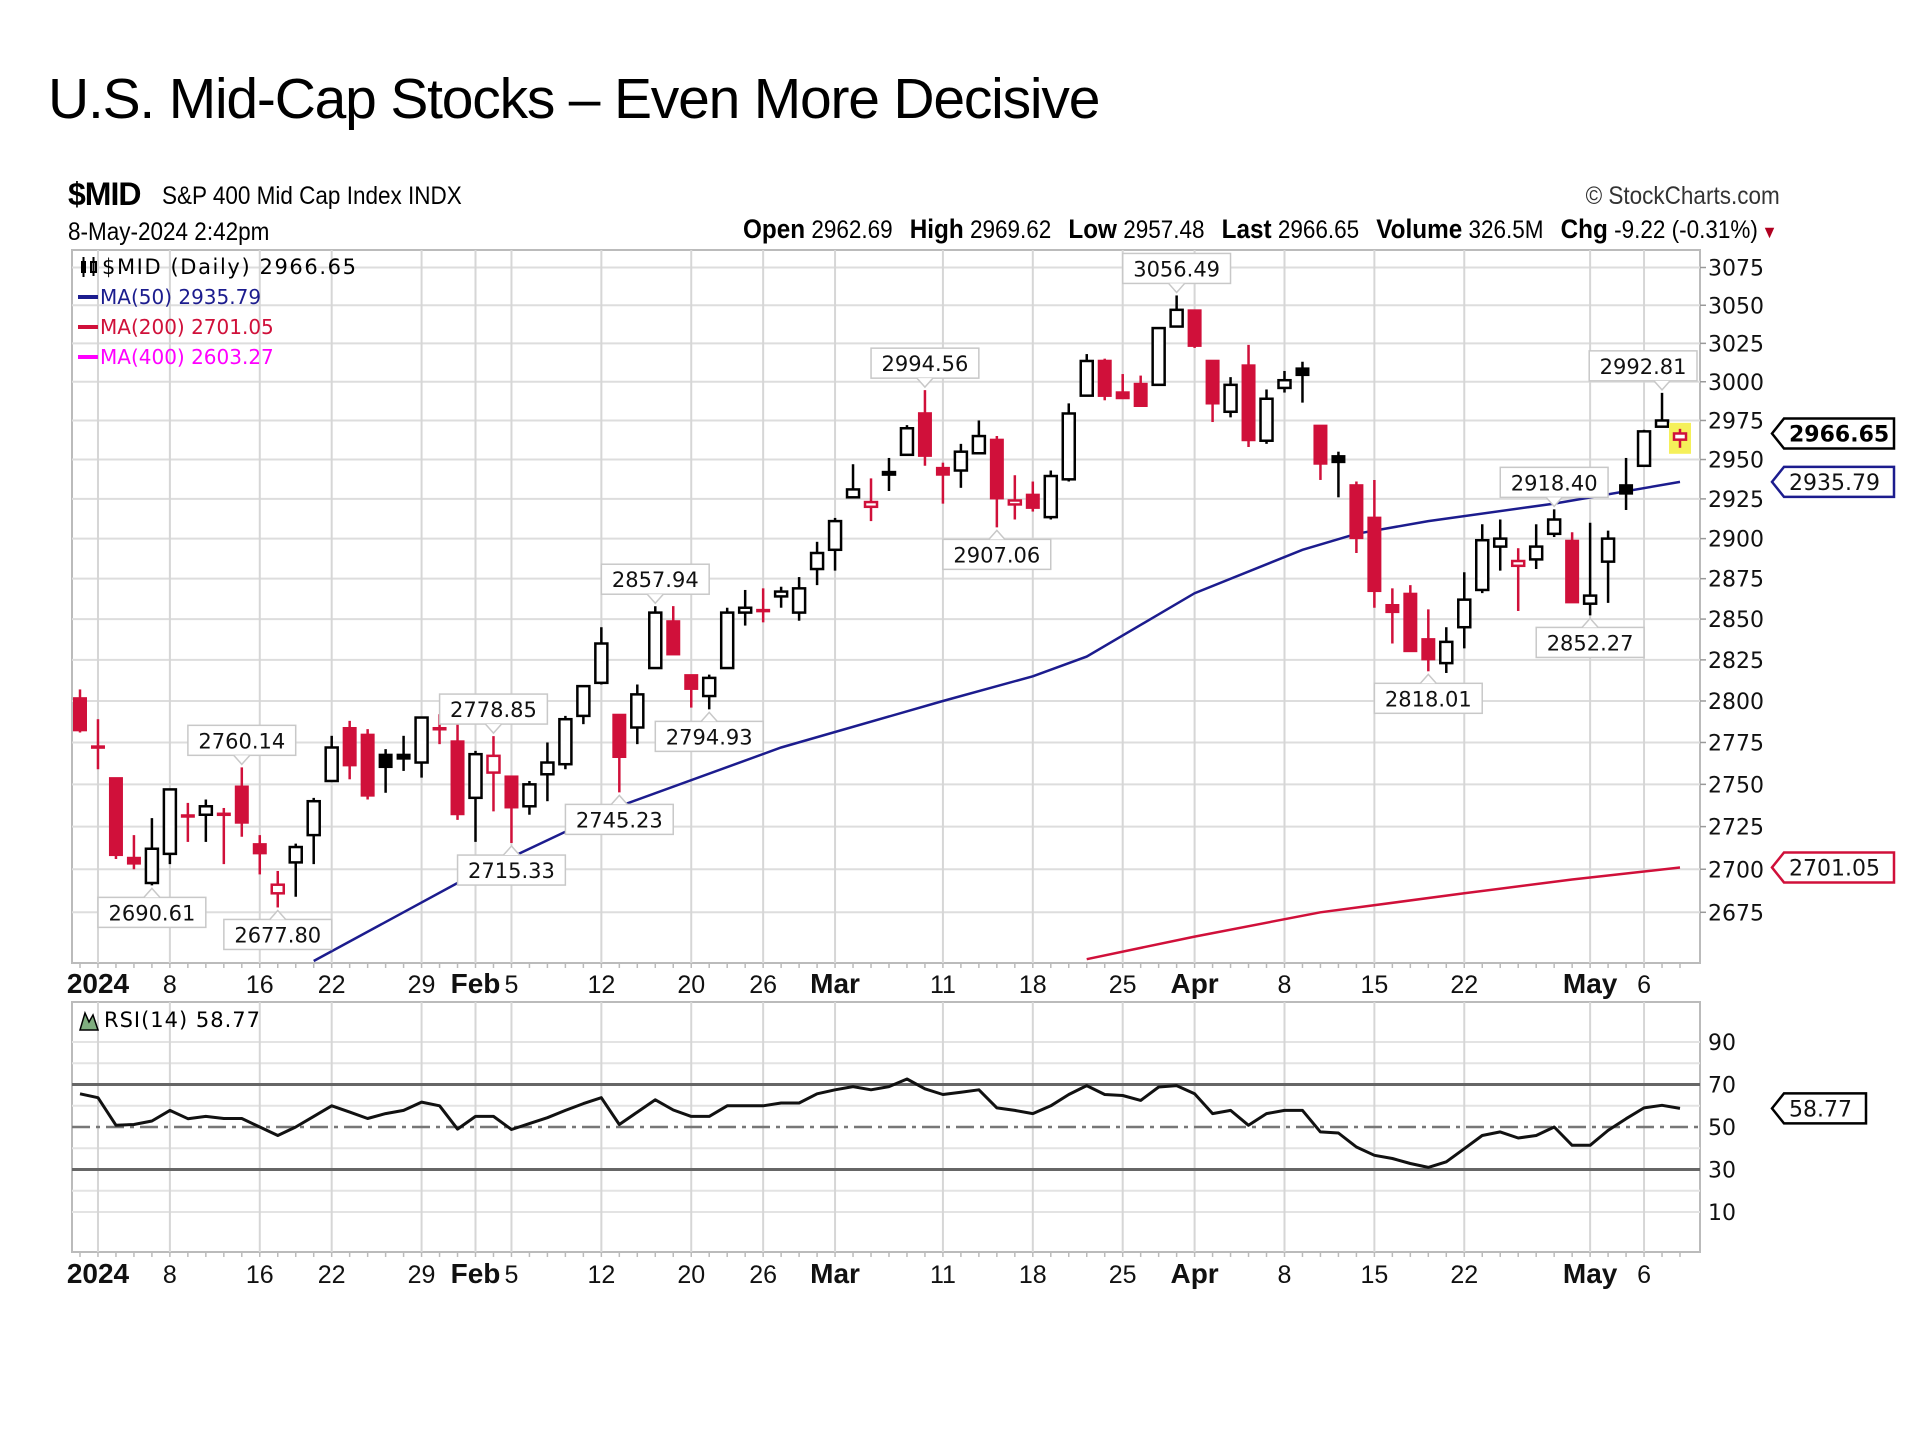 The height and width of the screenshot is (1440, 1920). What do you see at coordinates (835, 983) in the screenshot?
I see `price-x-tick-label: Mar` at bounding box center [835, 983].